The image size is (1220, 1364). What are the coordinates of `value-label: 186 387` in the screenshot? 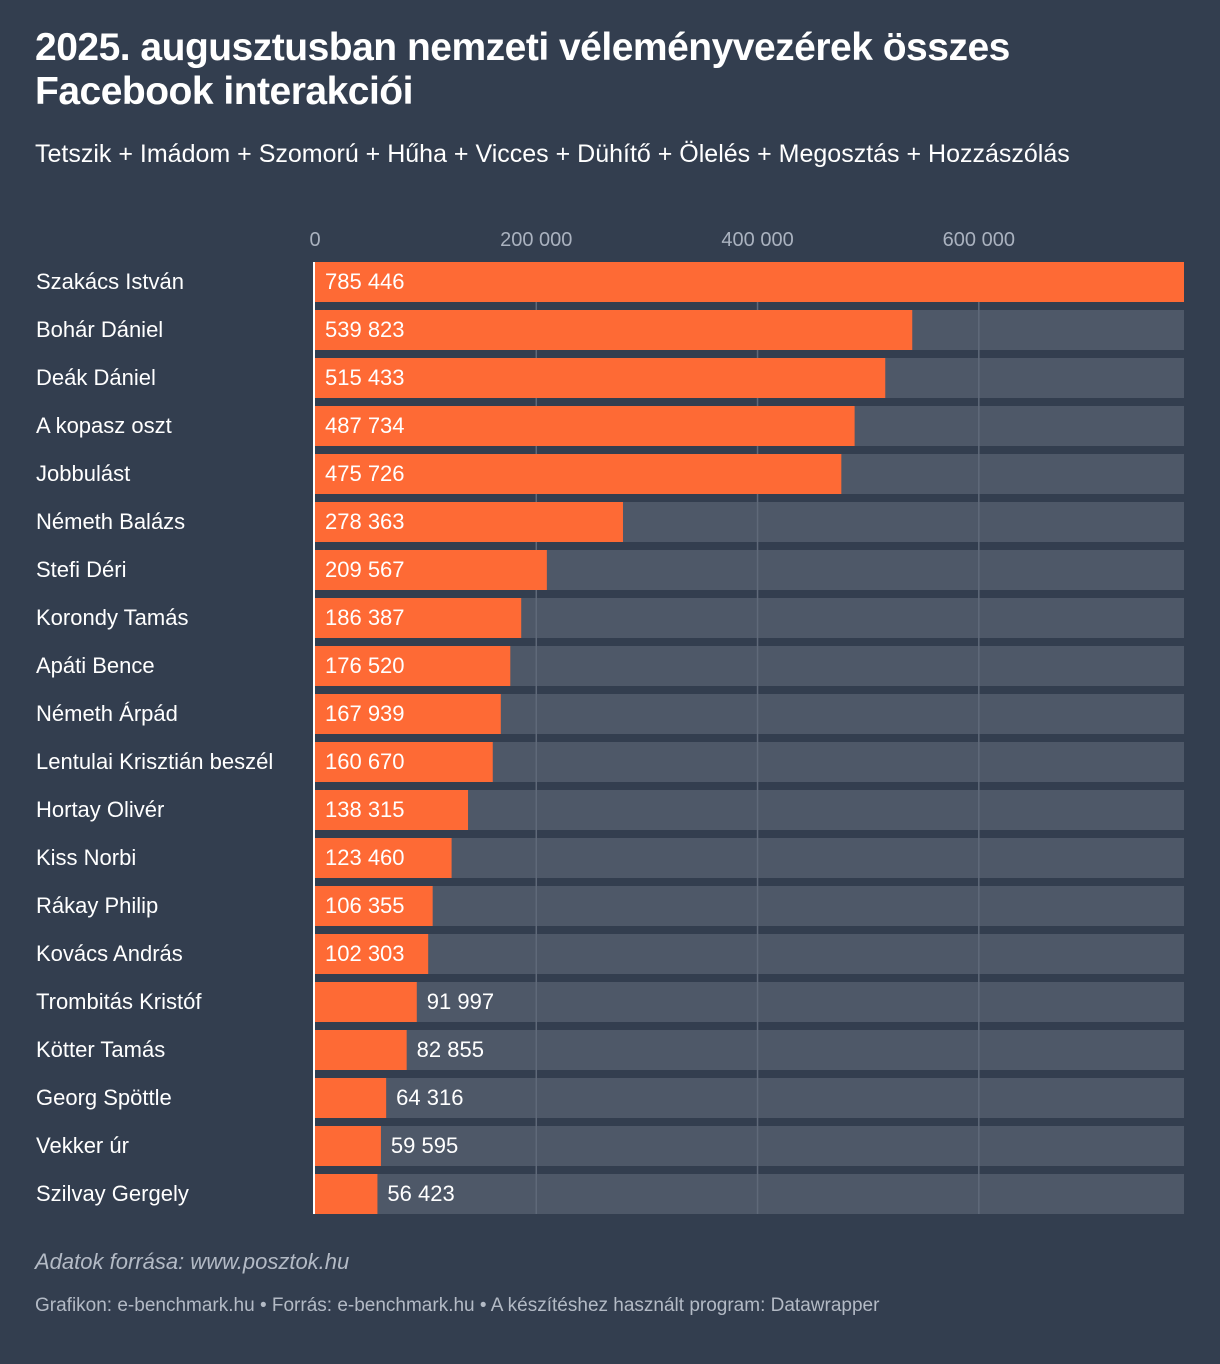 It's located at (365, 617).